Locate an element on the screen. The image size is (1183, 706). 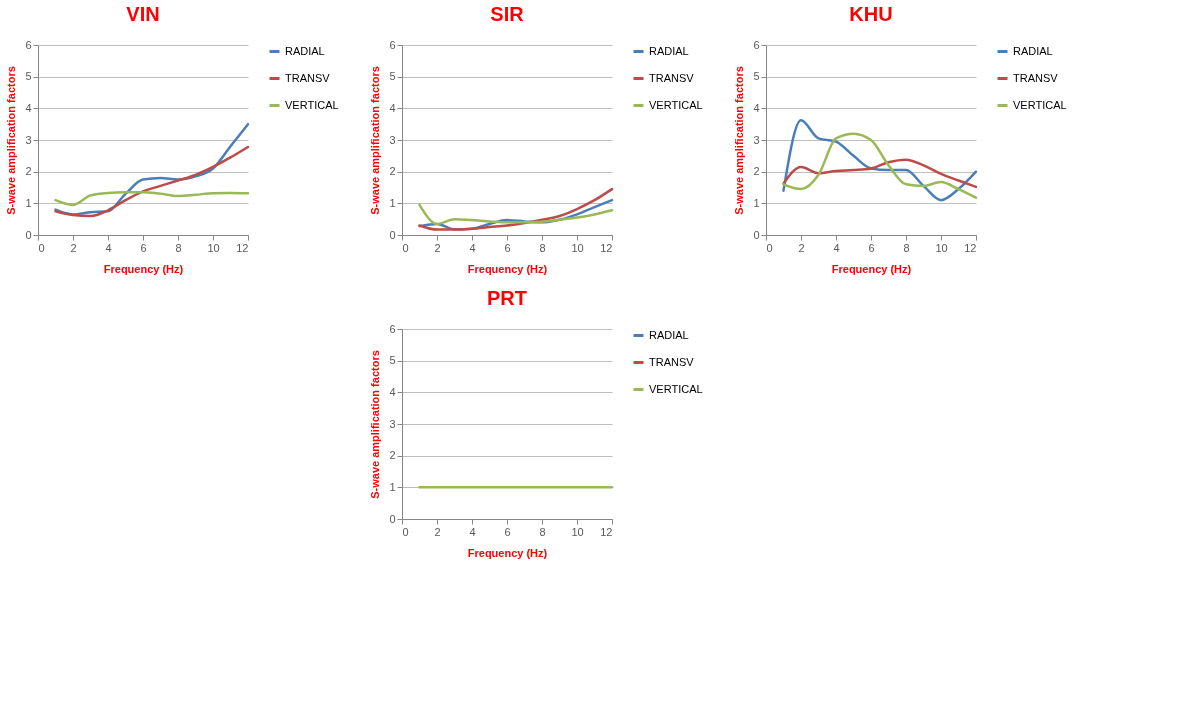
chart-title: PRT is located at coordinates (507, 298).